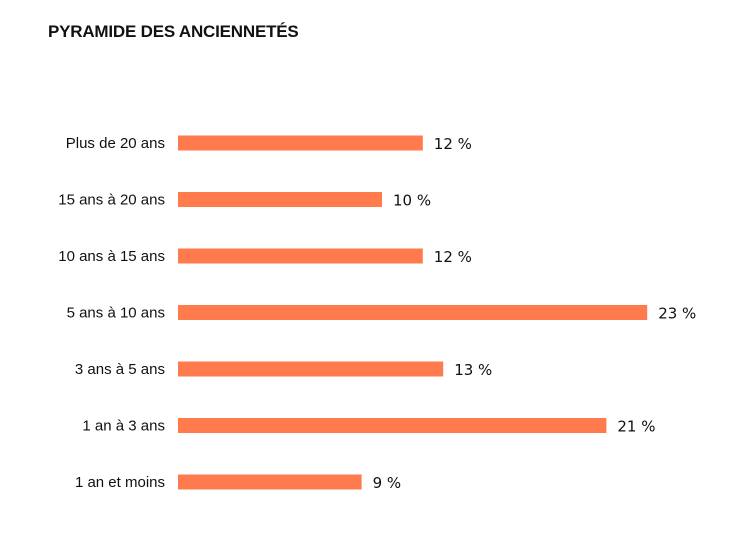 The width and height of the screenshot is (755, 553). What do you see at coordinates (677, 314) in the screenshot?
I see `data-label: 23 %` at bounding box center [677, 314].